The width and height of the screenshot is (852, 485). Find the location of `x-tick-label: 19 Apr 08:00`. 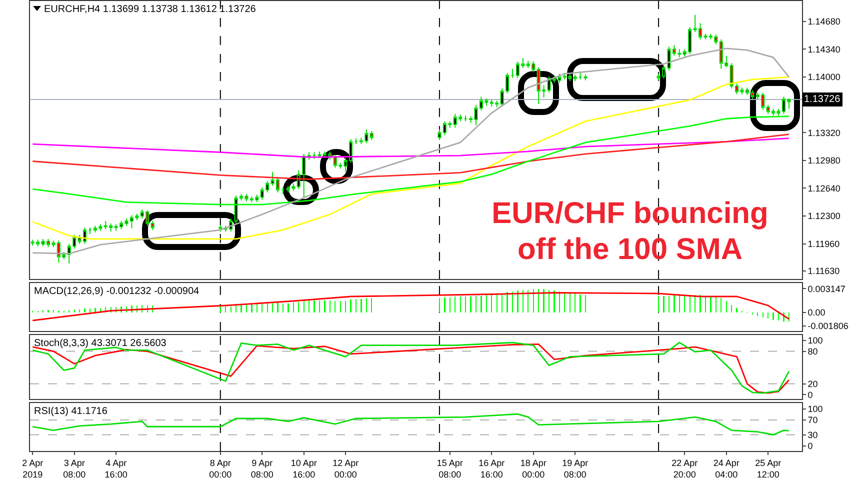

x-tick-label: 19 Apr 08:00 is located at coordinates (575, 469).